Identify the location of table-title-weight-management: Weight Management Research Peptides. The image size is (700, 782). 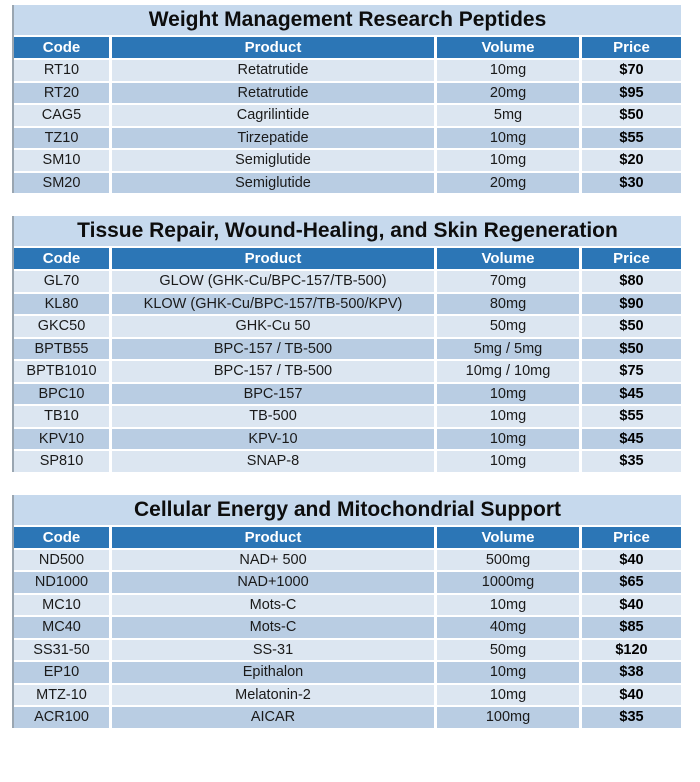
(347, 20).